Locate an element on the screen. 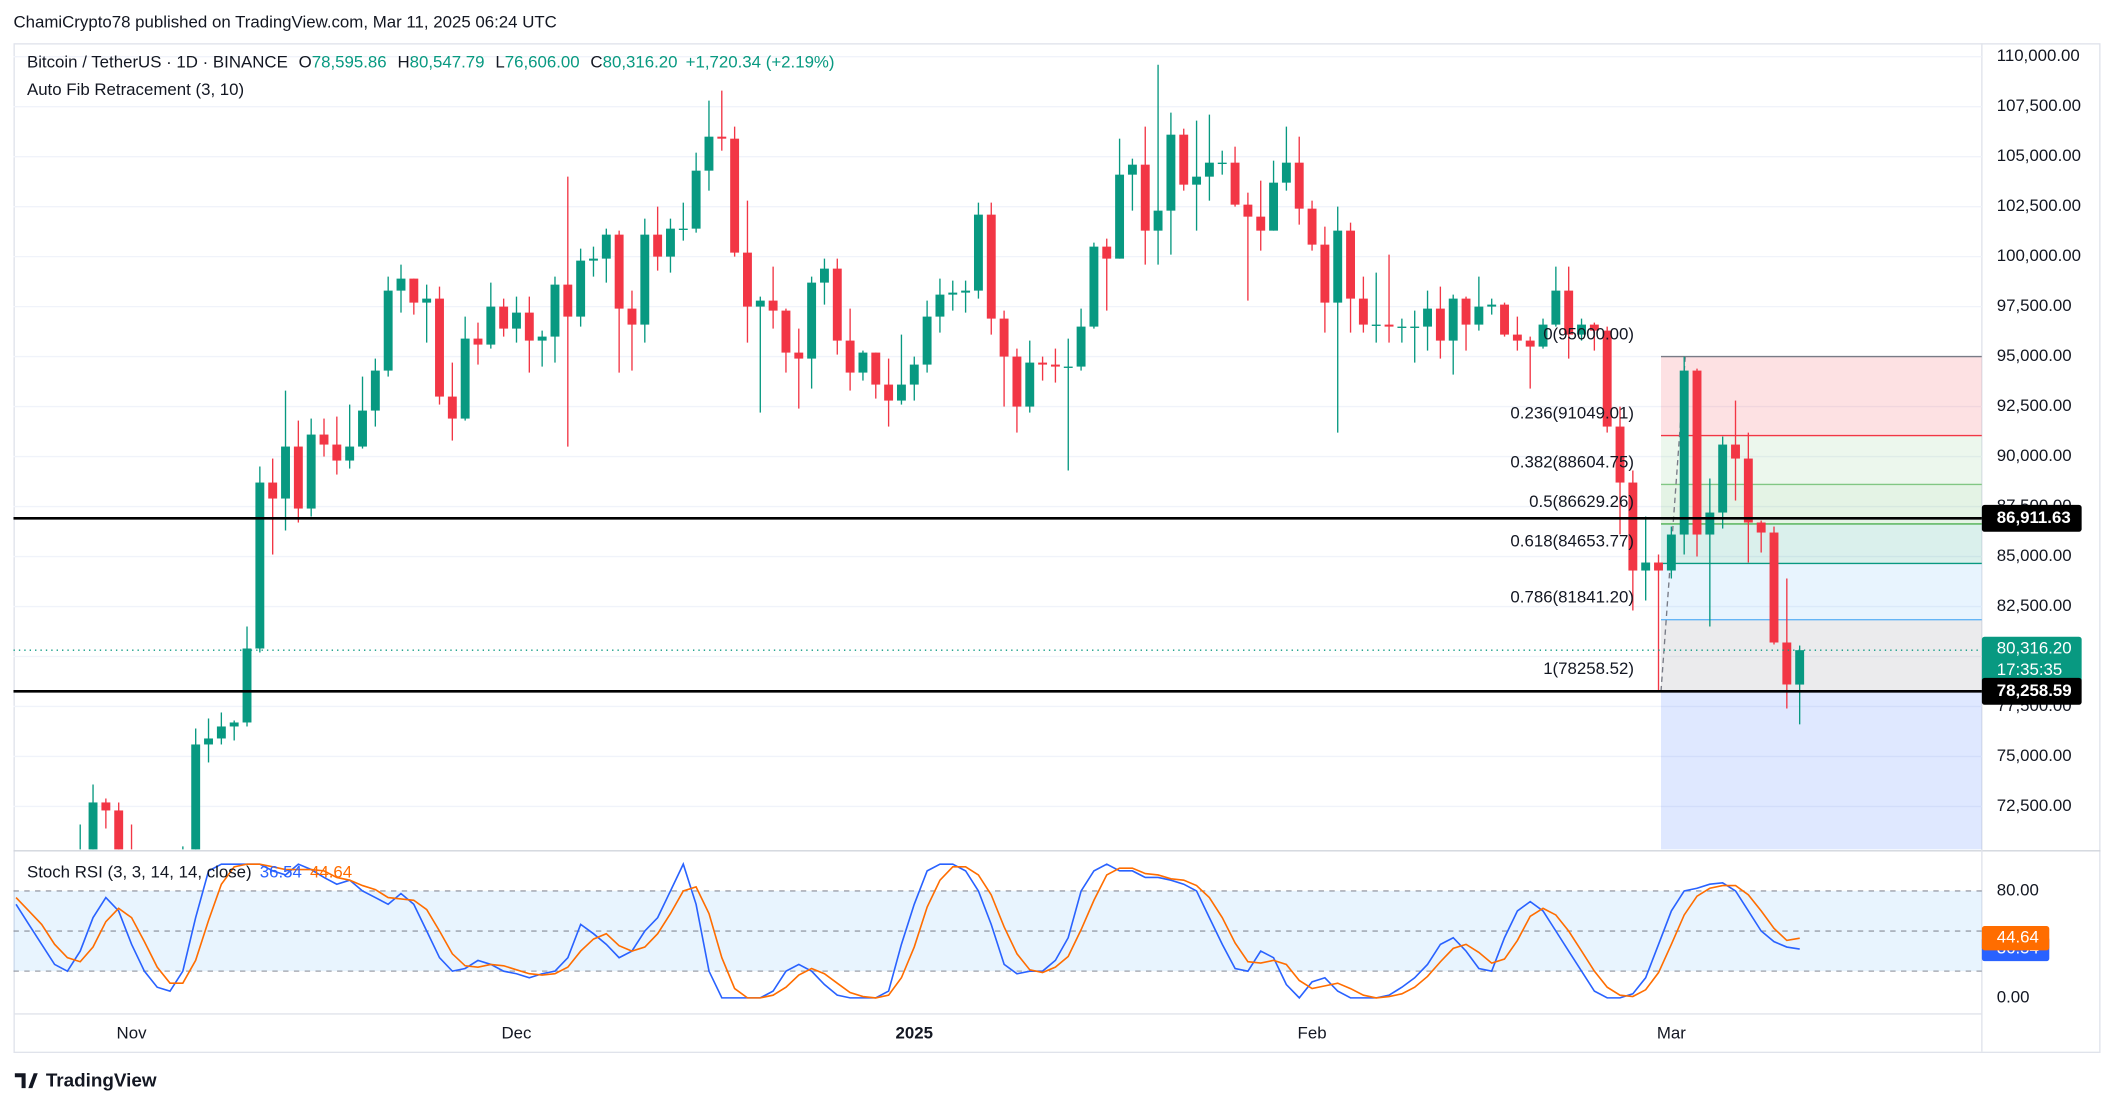 This screenshot has width=2114, height=1107. stoch-title: Stoch RSI (3, 3, 14, 14, close) is located at coordinates (139, 872).